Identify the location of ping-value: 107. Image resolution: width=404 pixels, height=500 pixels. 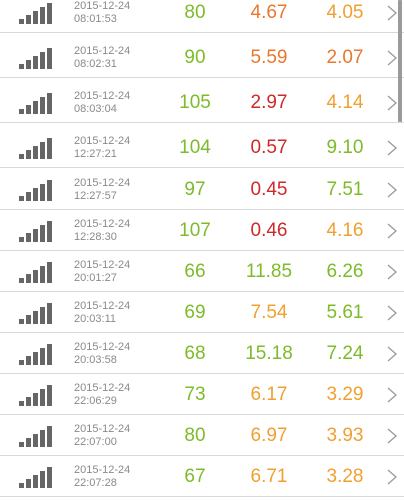
(195, 230).